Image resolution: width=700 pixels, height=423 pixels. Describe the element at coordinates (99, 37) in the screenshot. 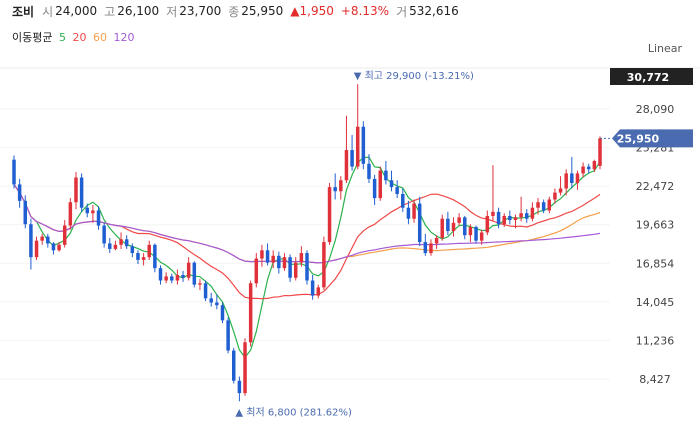

I see `ma-60: 60` at that location.